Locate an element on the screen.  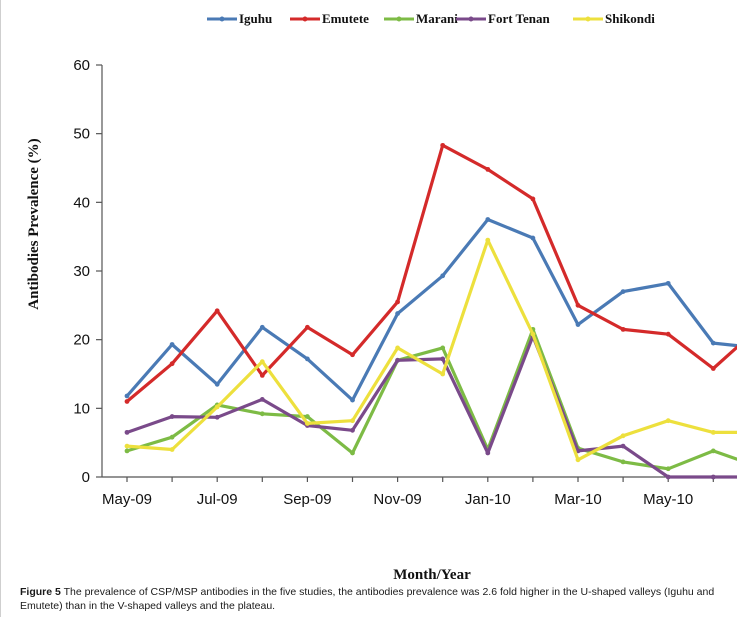
y-ticks: 0 10 20 30 40 50 60 is located at coordinates (87, 271).